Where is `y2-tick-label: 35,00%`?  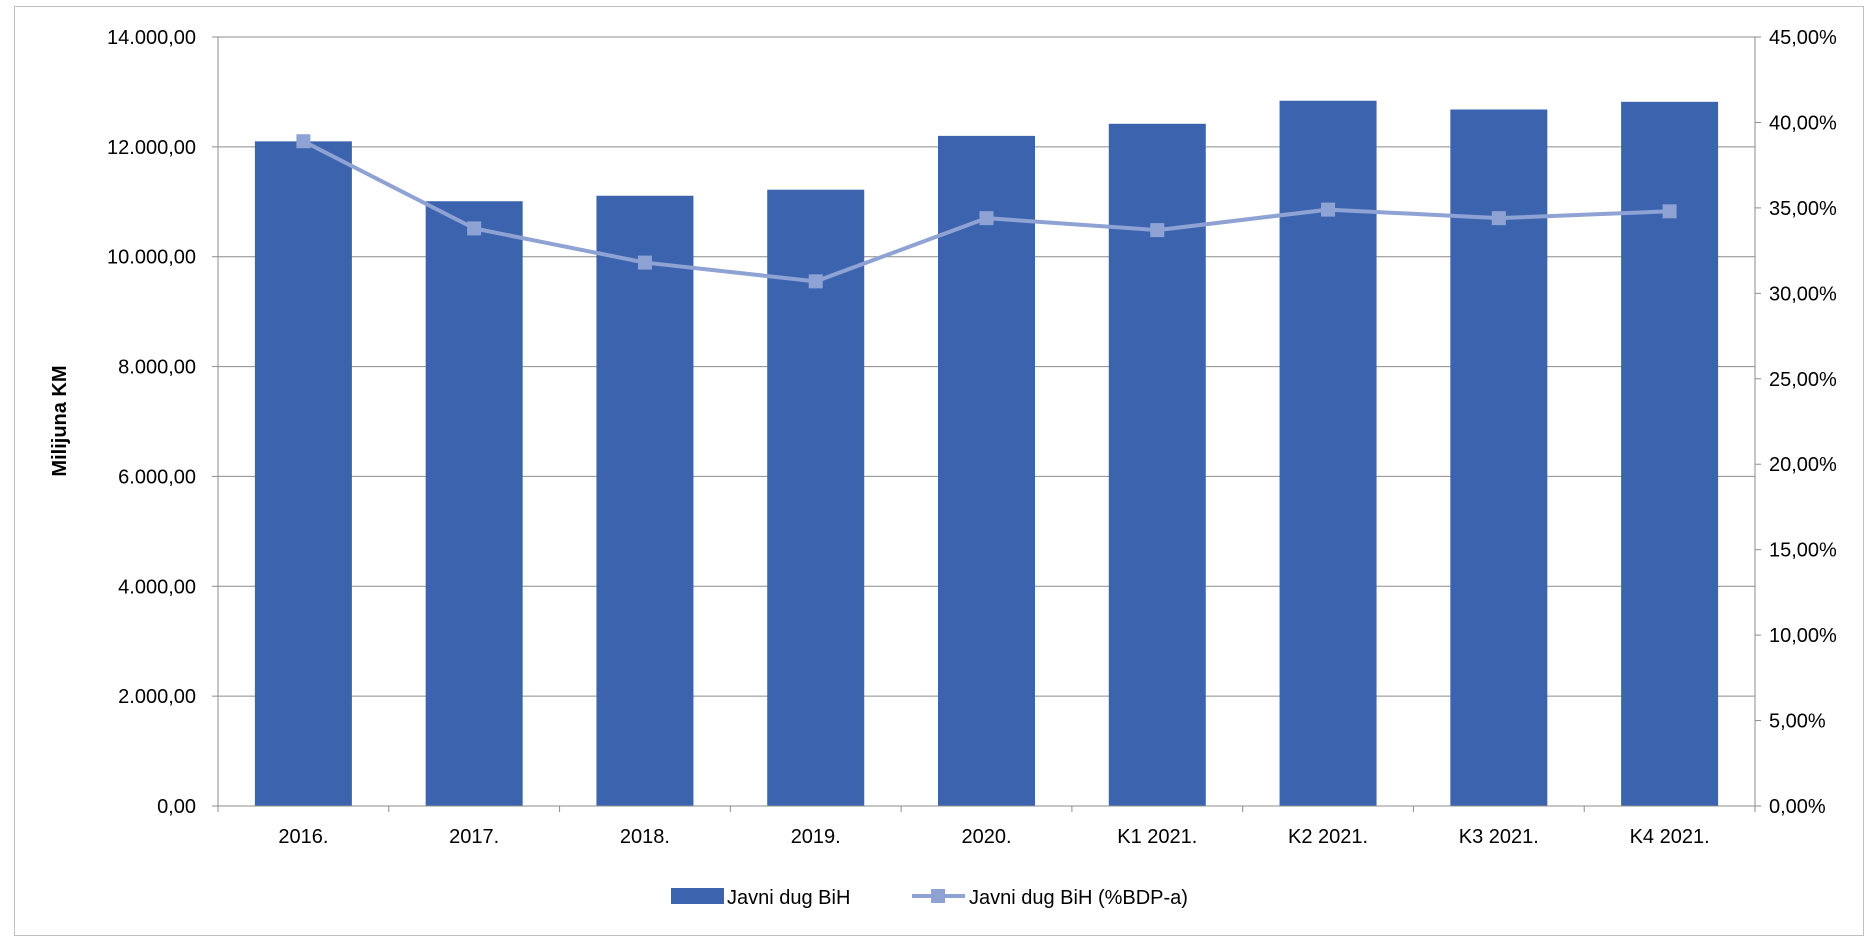
y2-tick-label: 35,00% is located at coordinates (1803, 209).